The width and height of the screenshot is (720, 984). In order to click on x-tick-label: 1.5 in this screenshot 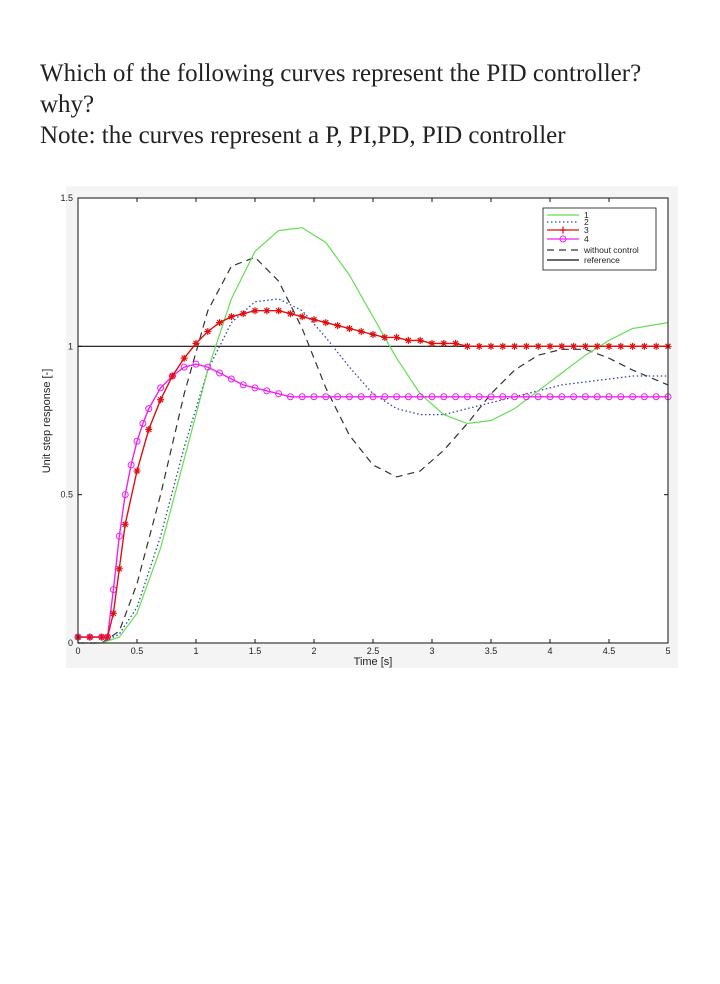, I will do `click(255, 651)`.